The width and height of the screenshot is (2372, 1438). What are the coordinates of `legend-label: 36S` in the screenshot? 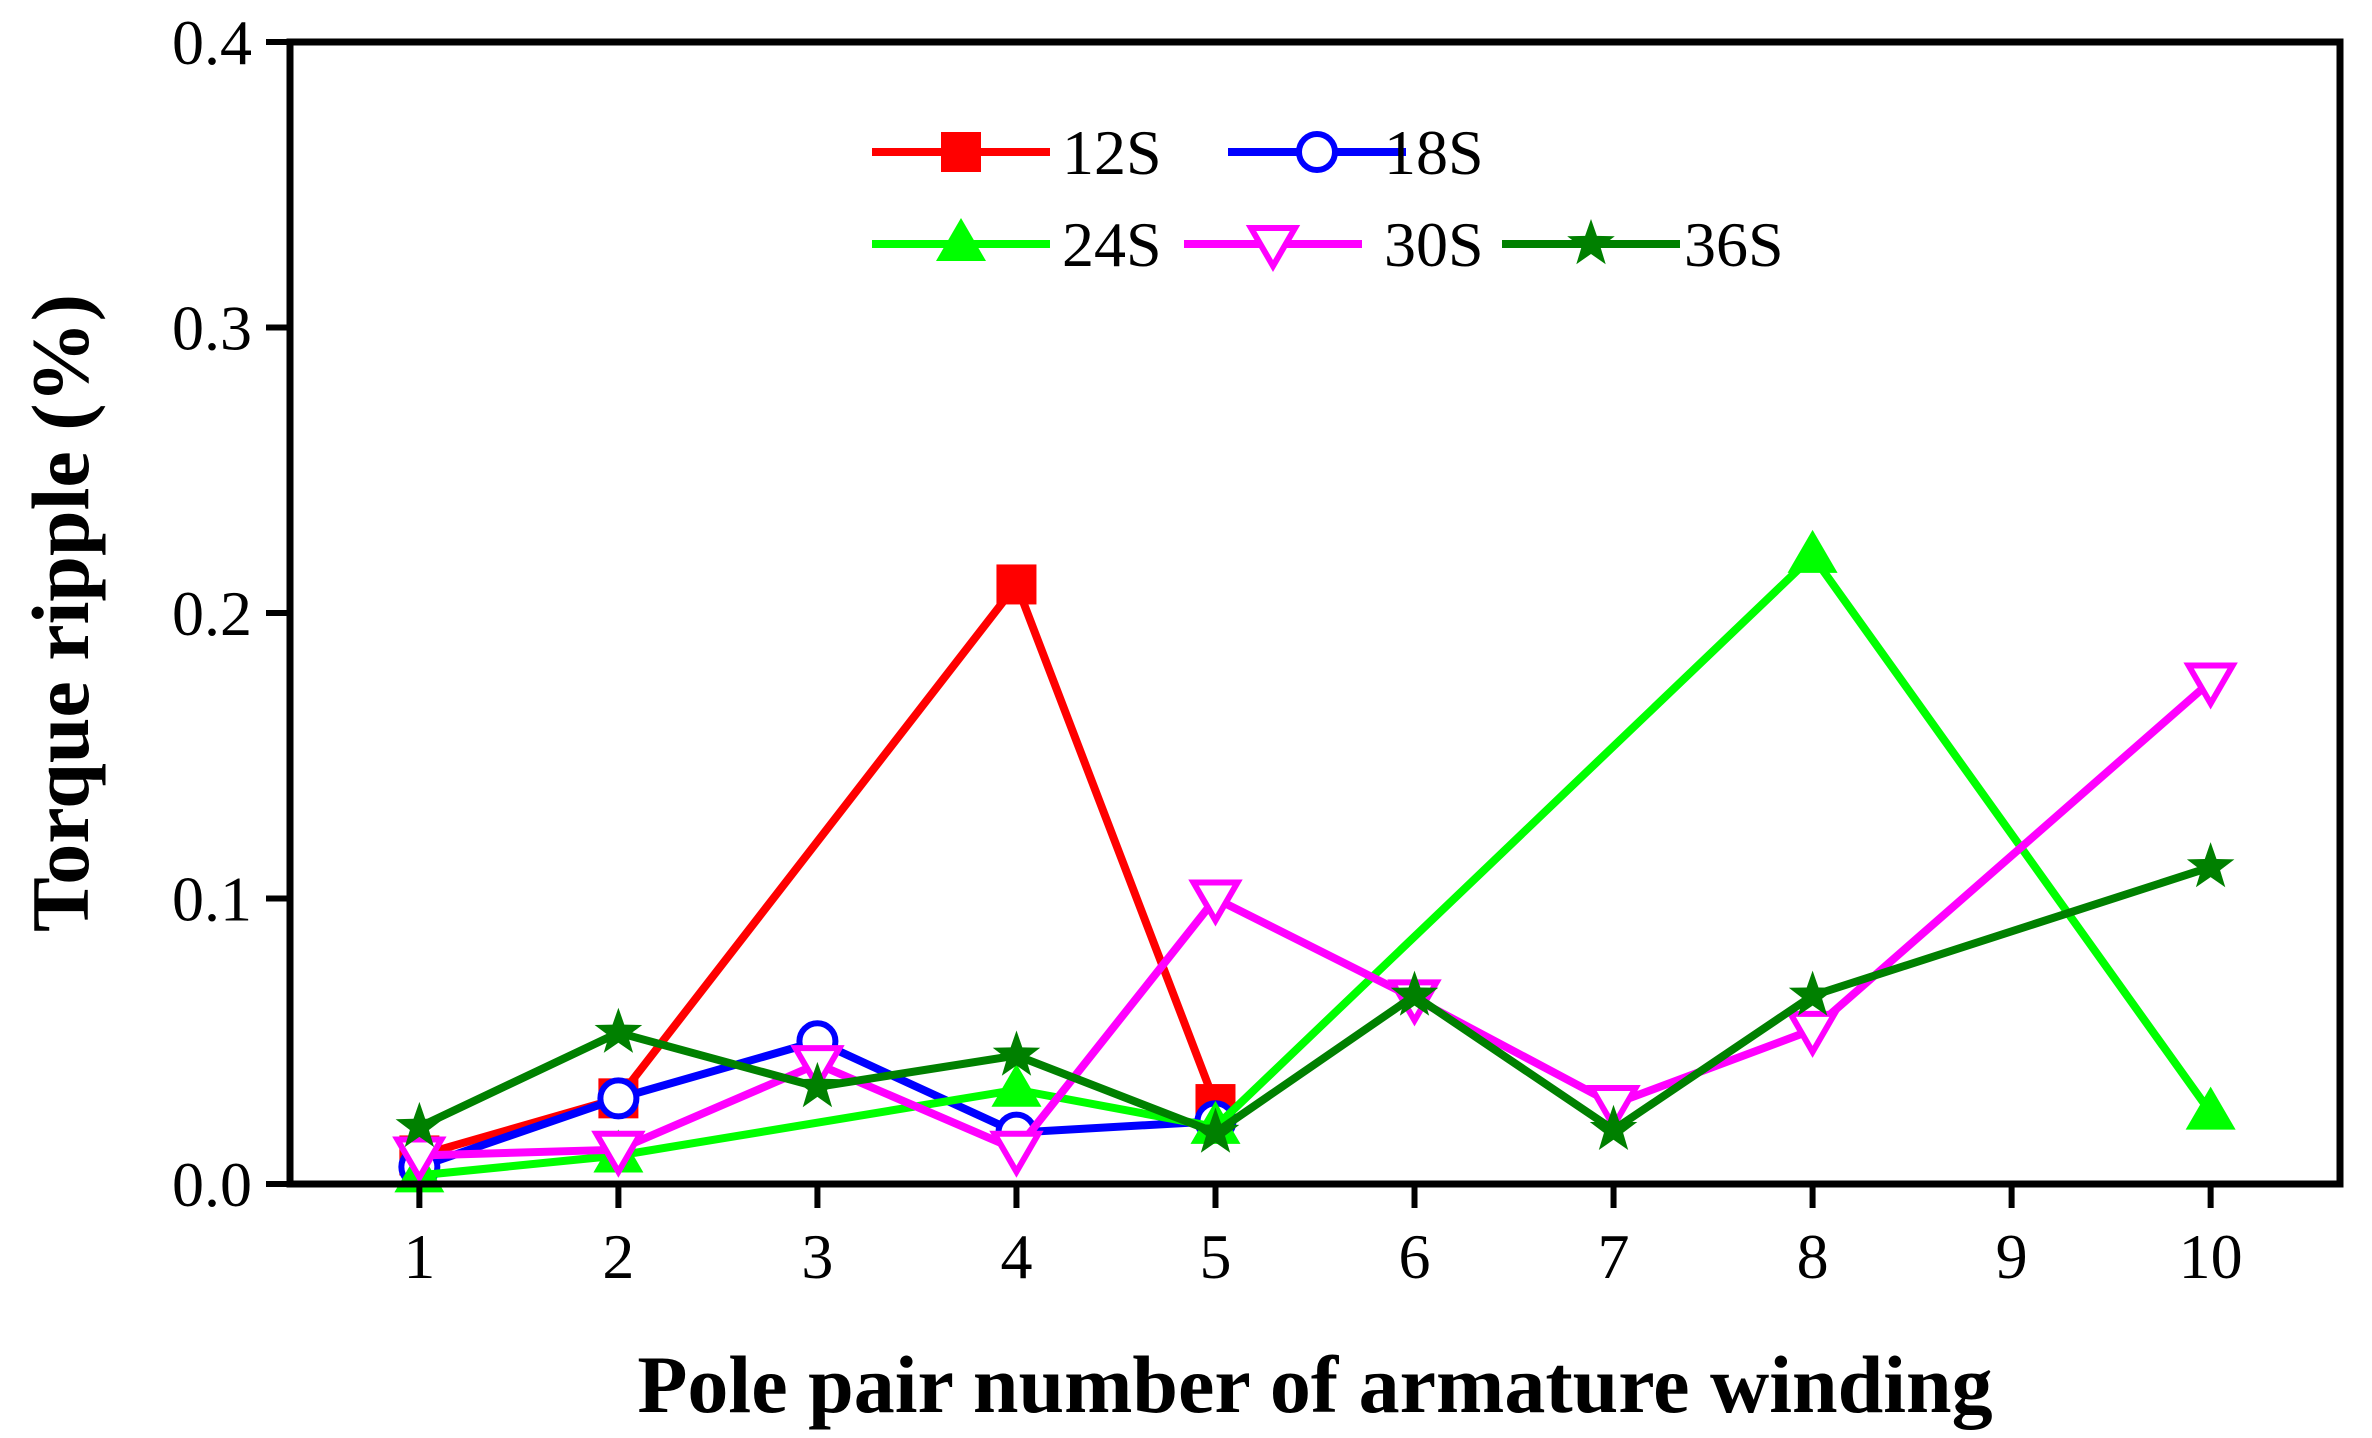 It's located at (1734, 244).